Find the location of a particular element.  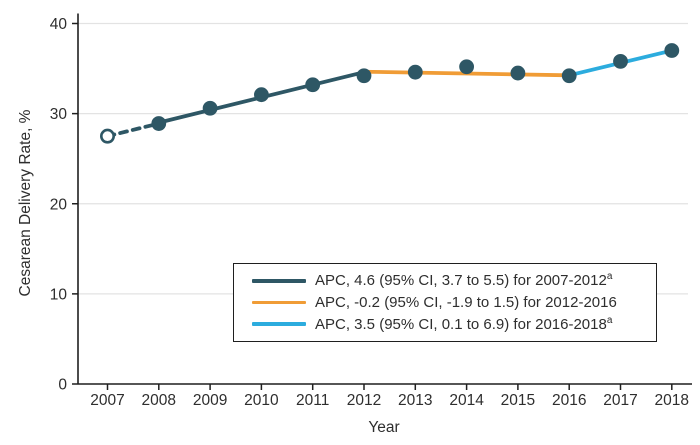

open-data-point is located at coordinates (108, 136).